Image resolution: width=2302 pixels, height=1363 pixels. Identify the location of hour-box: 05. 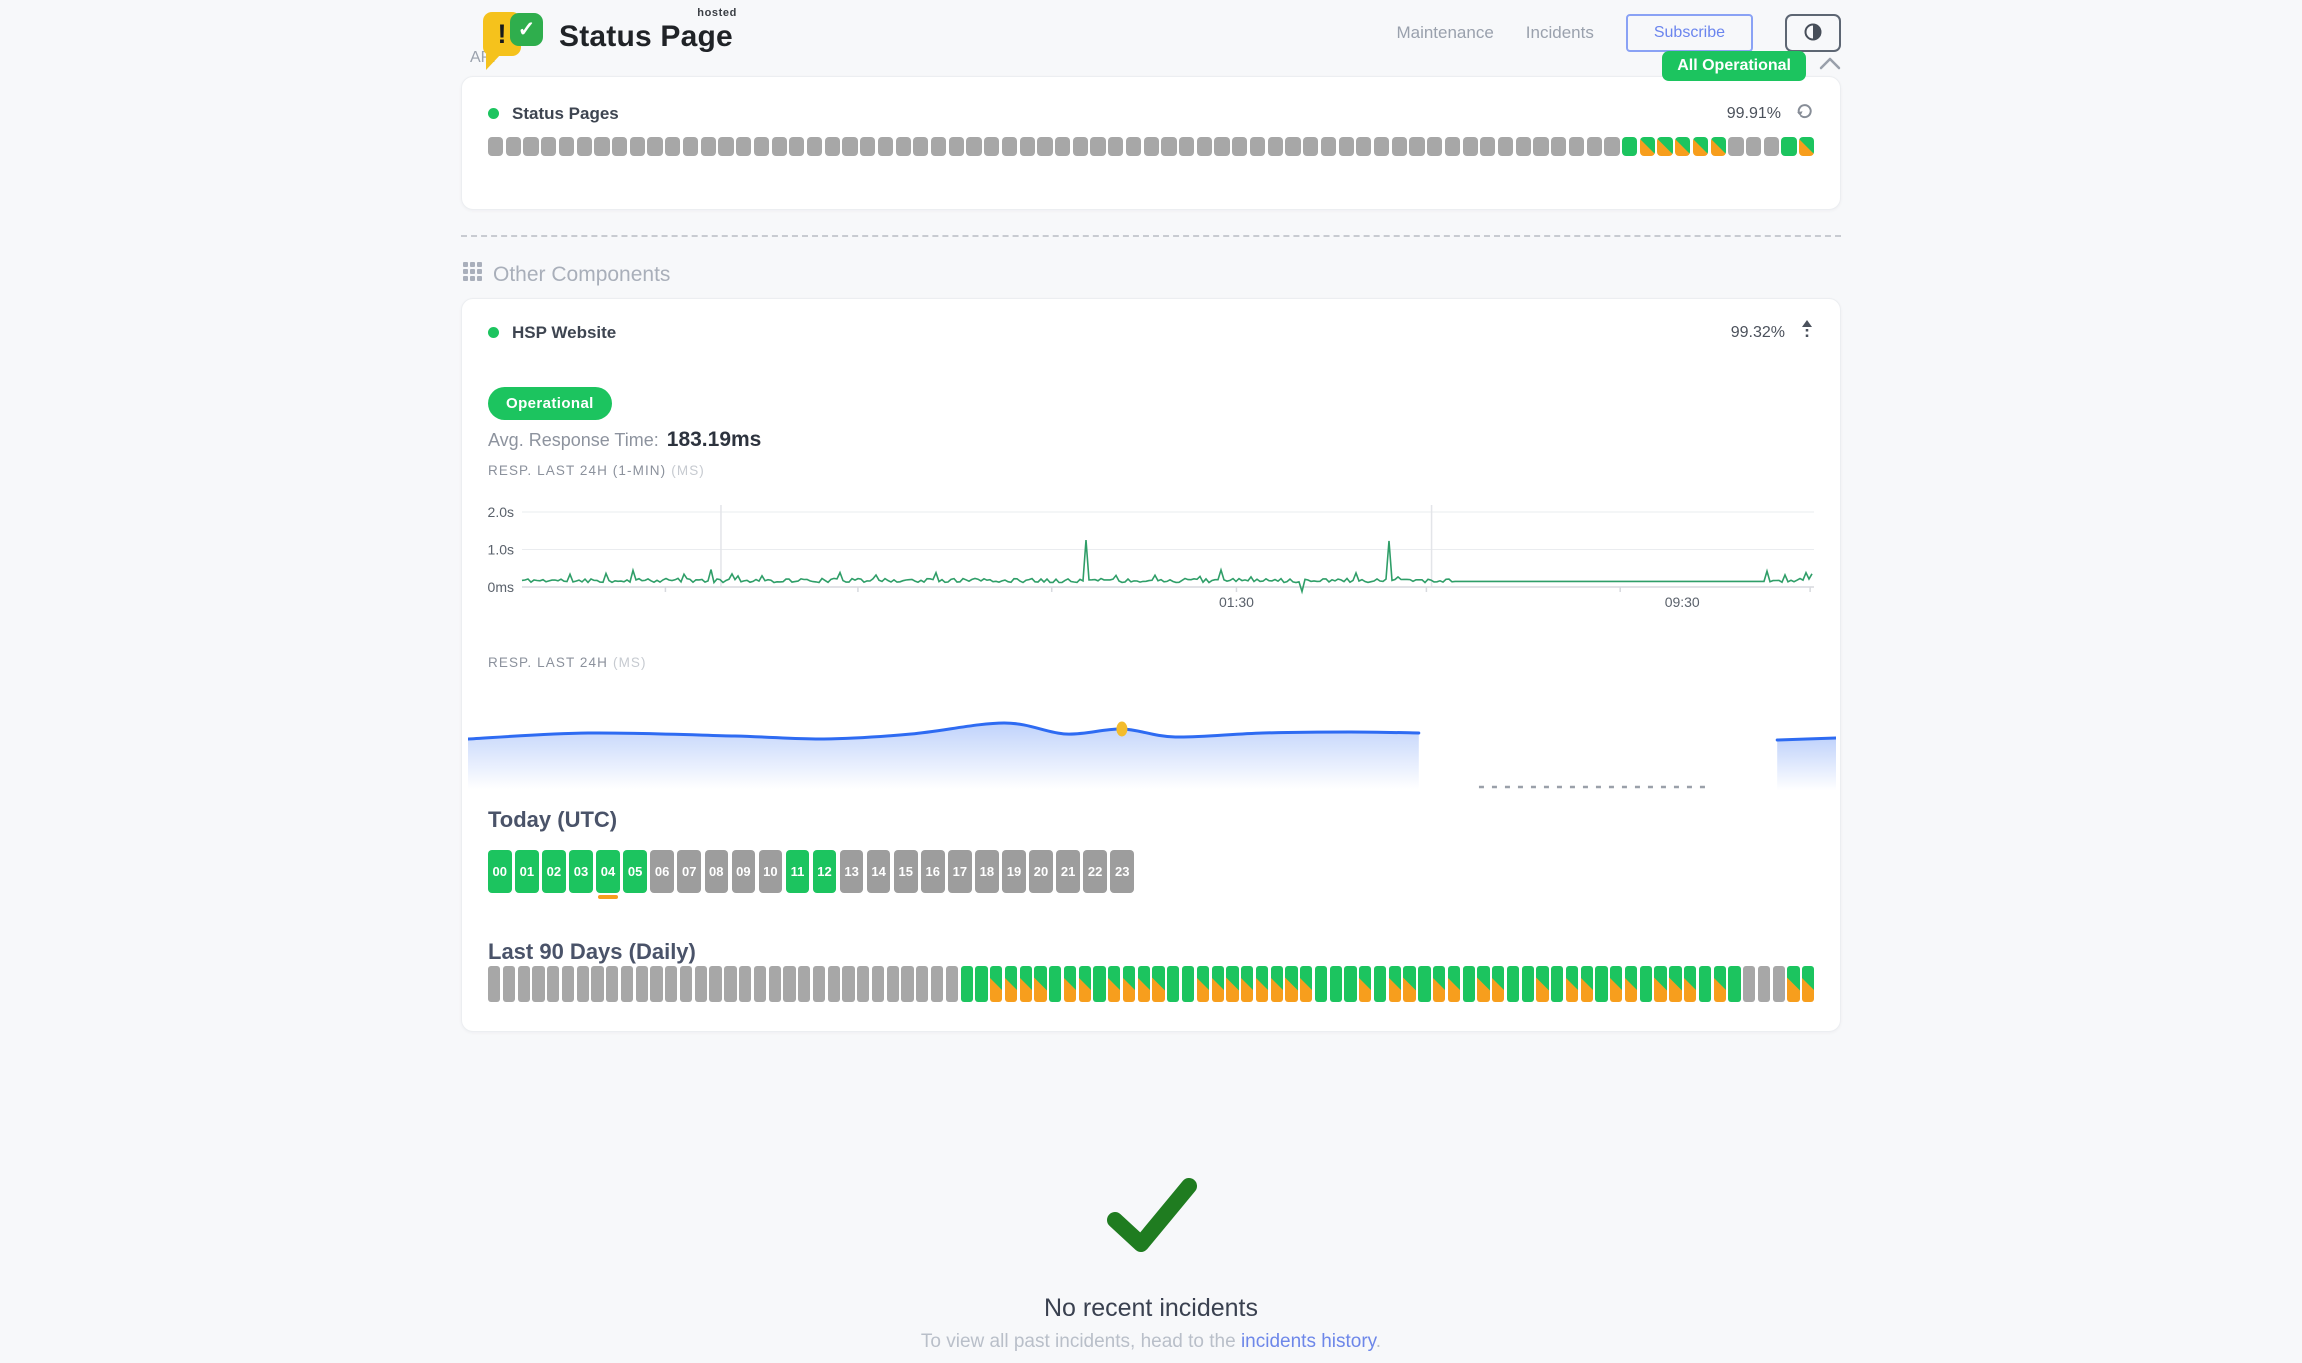
(635, 871).